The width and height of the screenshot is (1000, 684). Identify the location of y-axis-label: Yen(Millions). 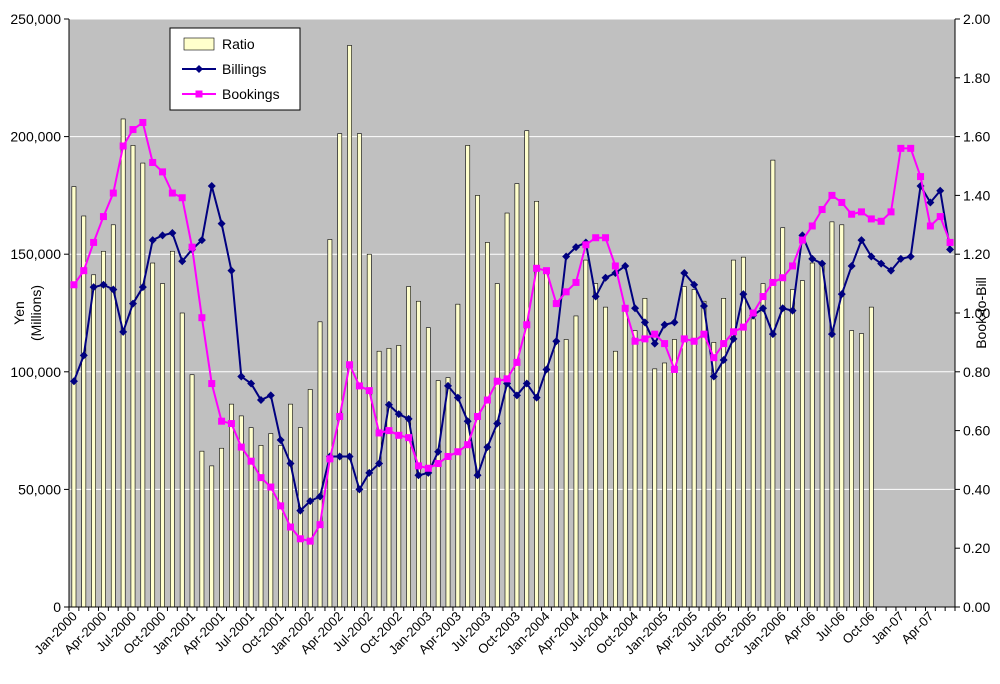
(27, 313).